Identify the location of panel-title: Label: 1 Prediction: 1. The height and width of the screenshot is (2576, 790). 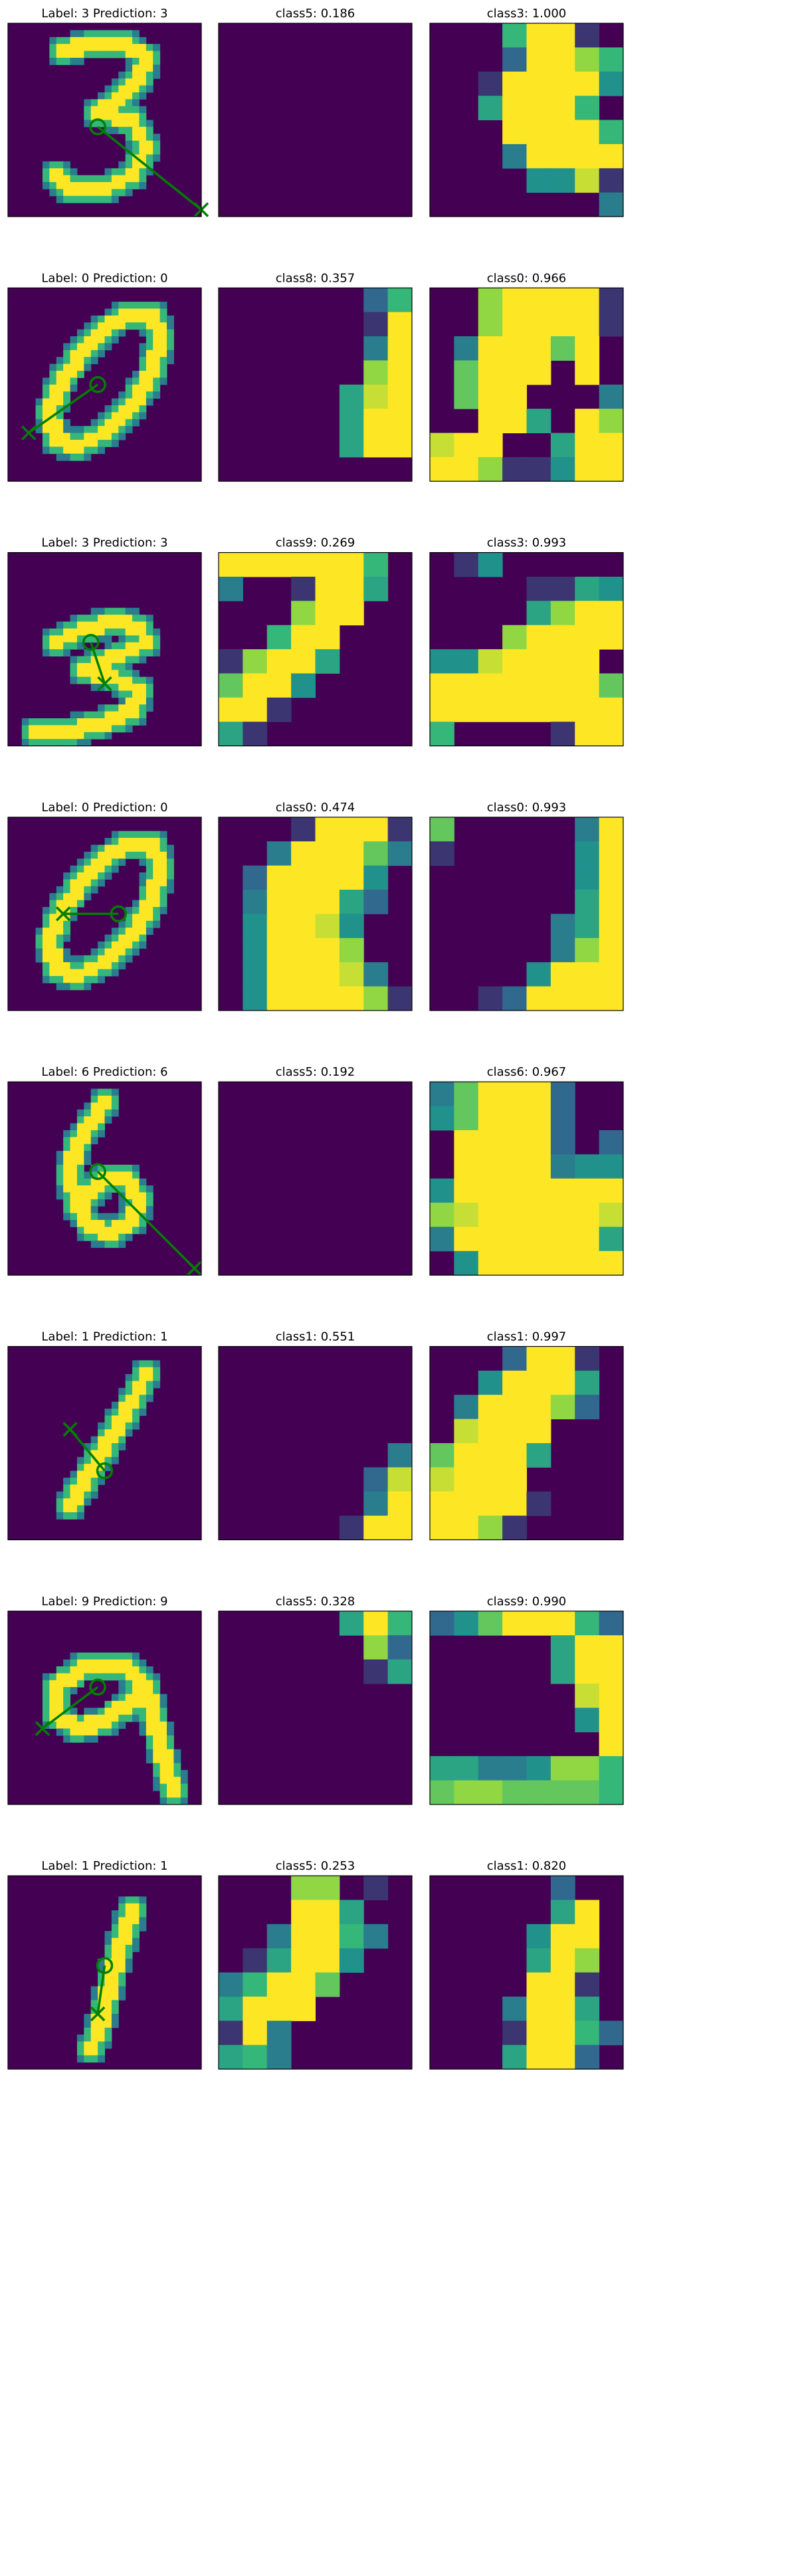
(104, 1337).